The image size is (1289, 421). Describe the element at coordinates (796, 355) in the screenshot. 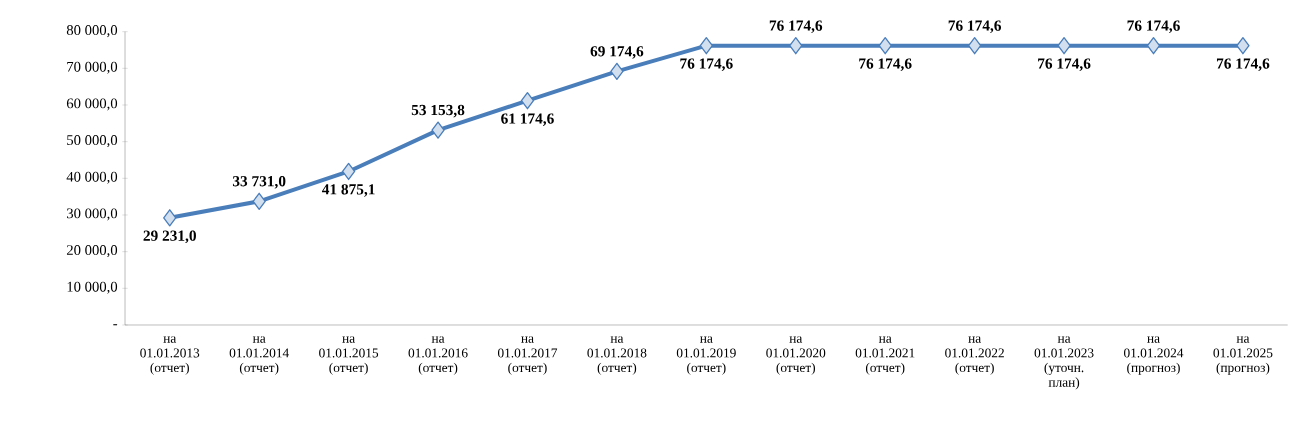

I see `x-tick-label: на 01.01.2020 (отчет)` at that location.